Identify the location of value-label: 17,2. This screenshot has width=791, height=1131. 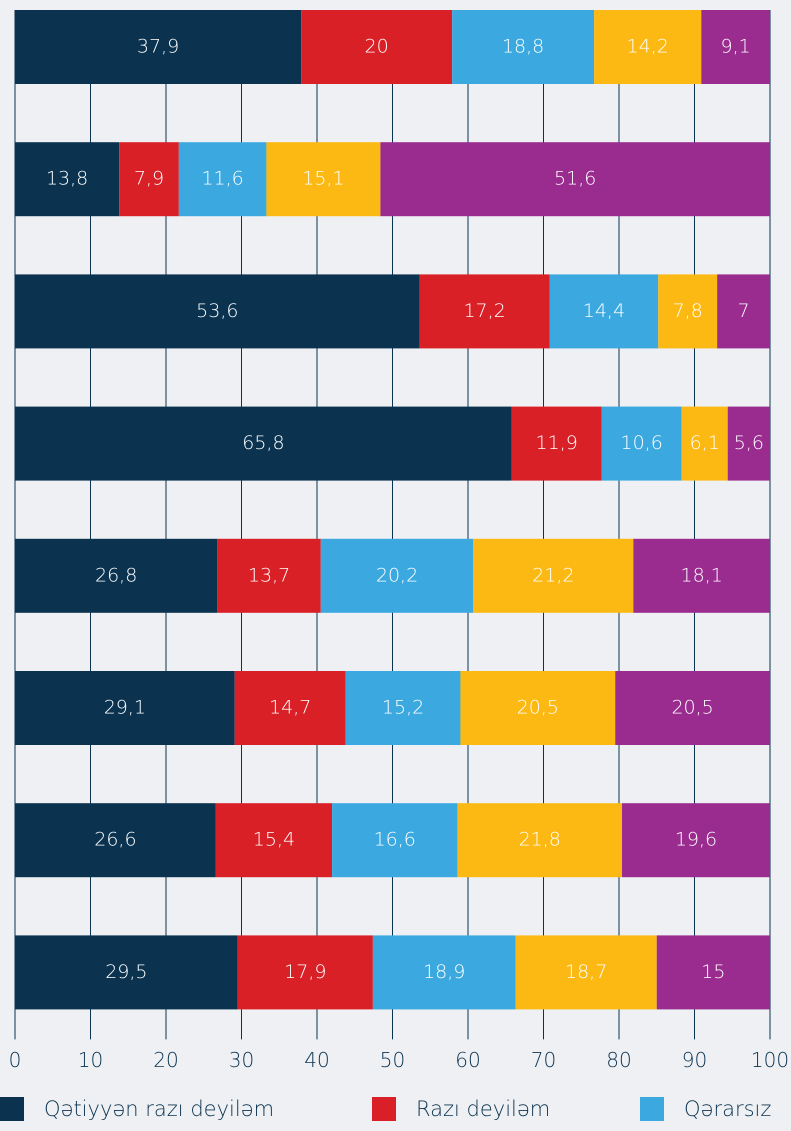
(484, 311).